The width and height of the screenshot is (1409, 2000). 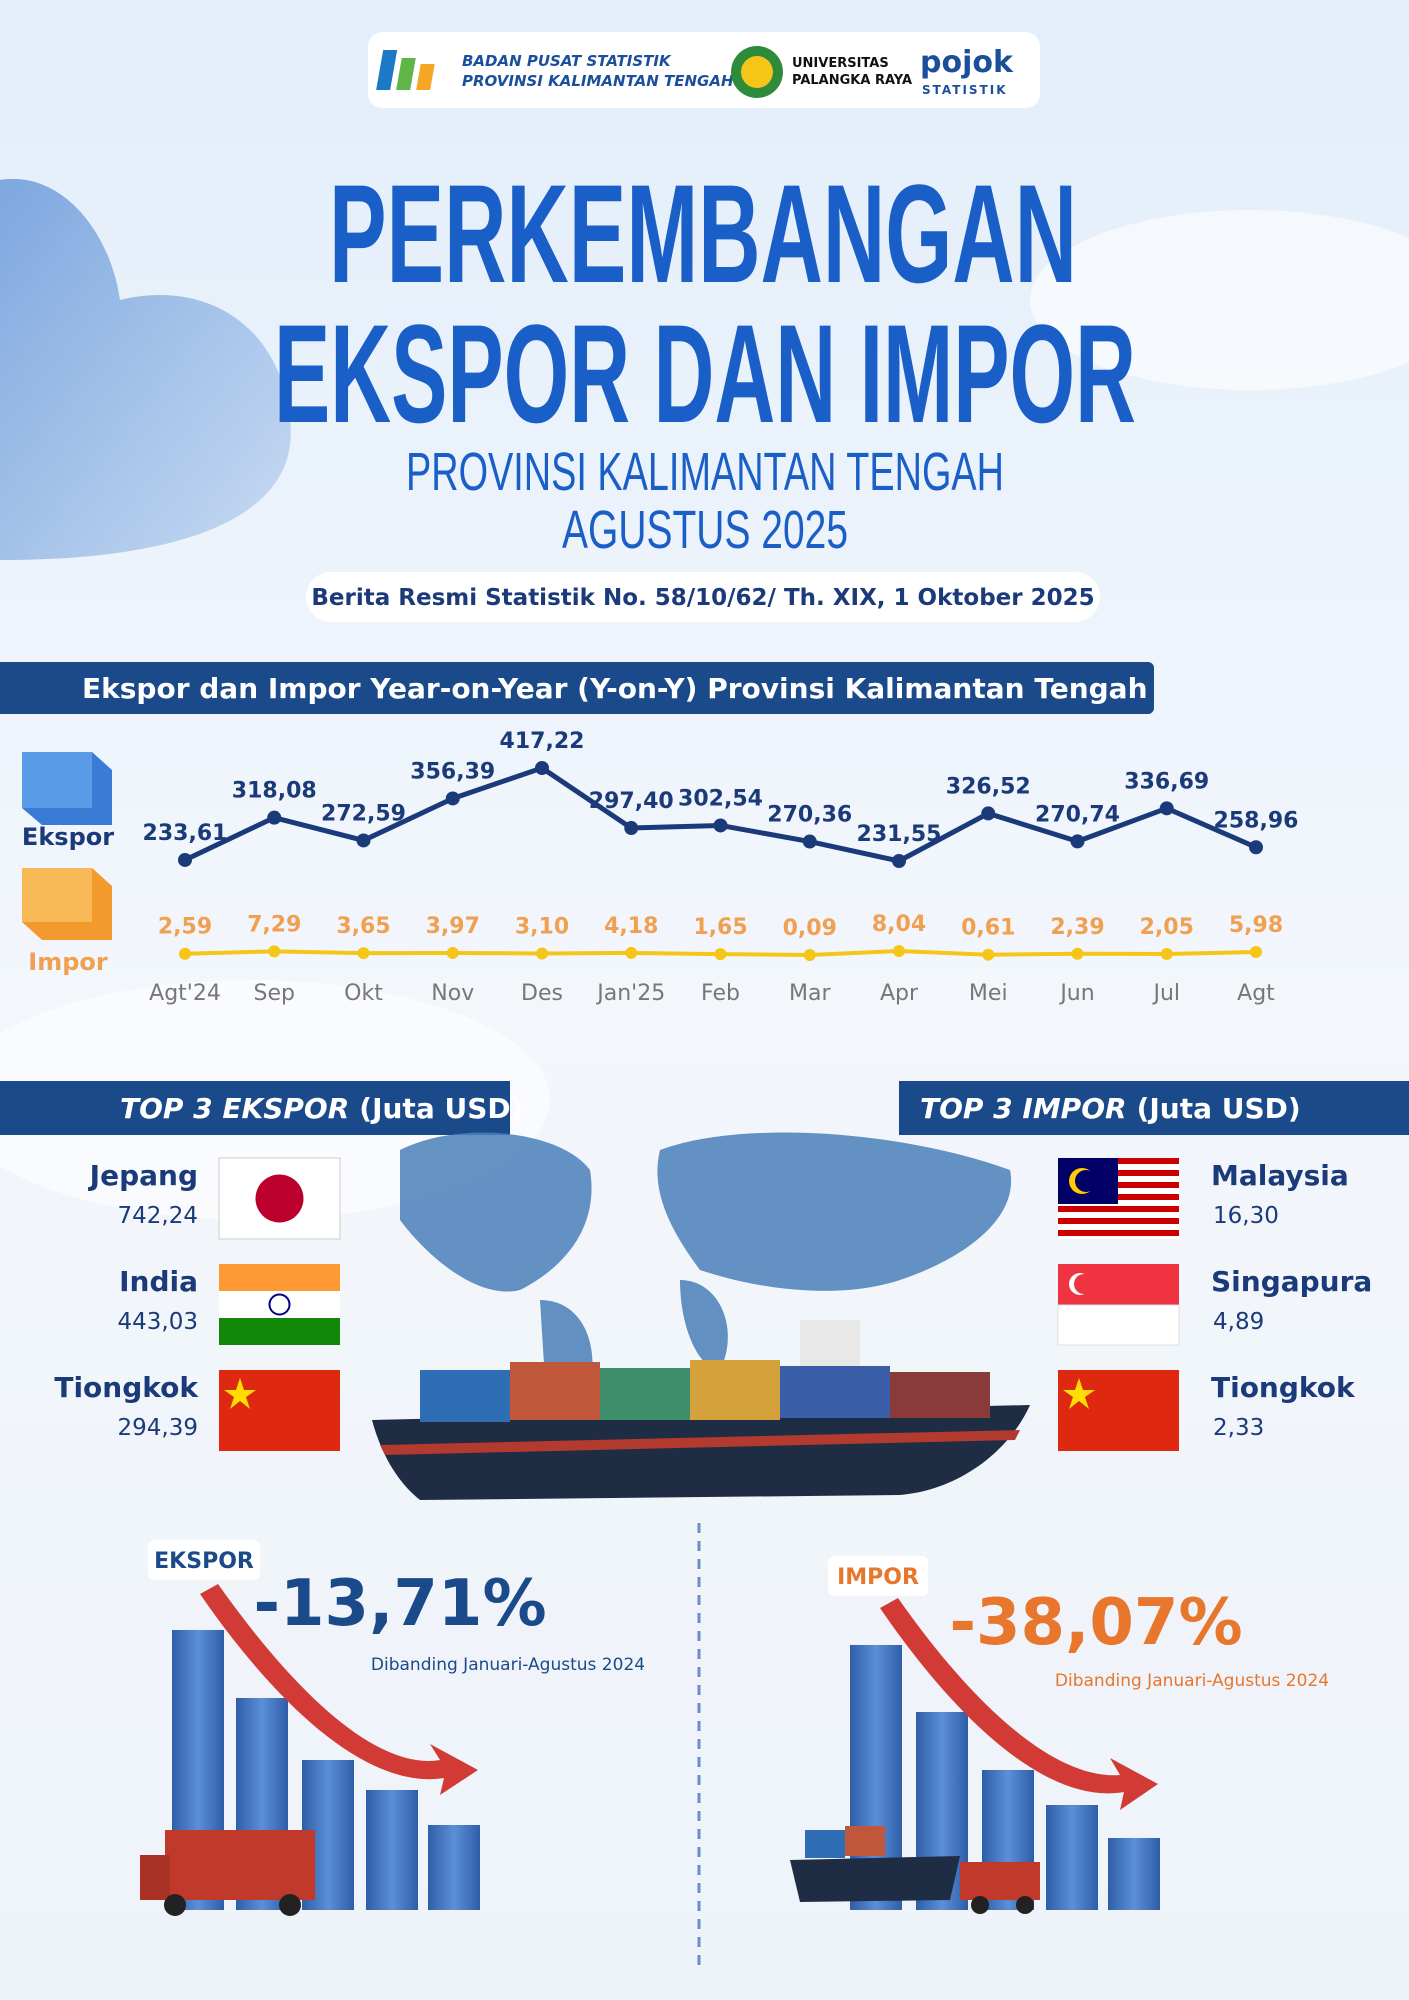 What do you see at coordinates (363, 993) in the screenshot?
I see `x-tick-label: Okt` at bounding box center [363, 993].